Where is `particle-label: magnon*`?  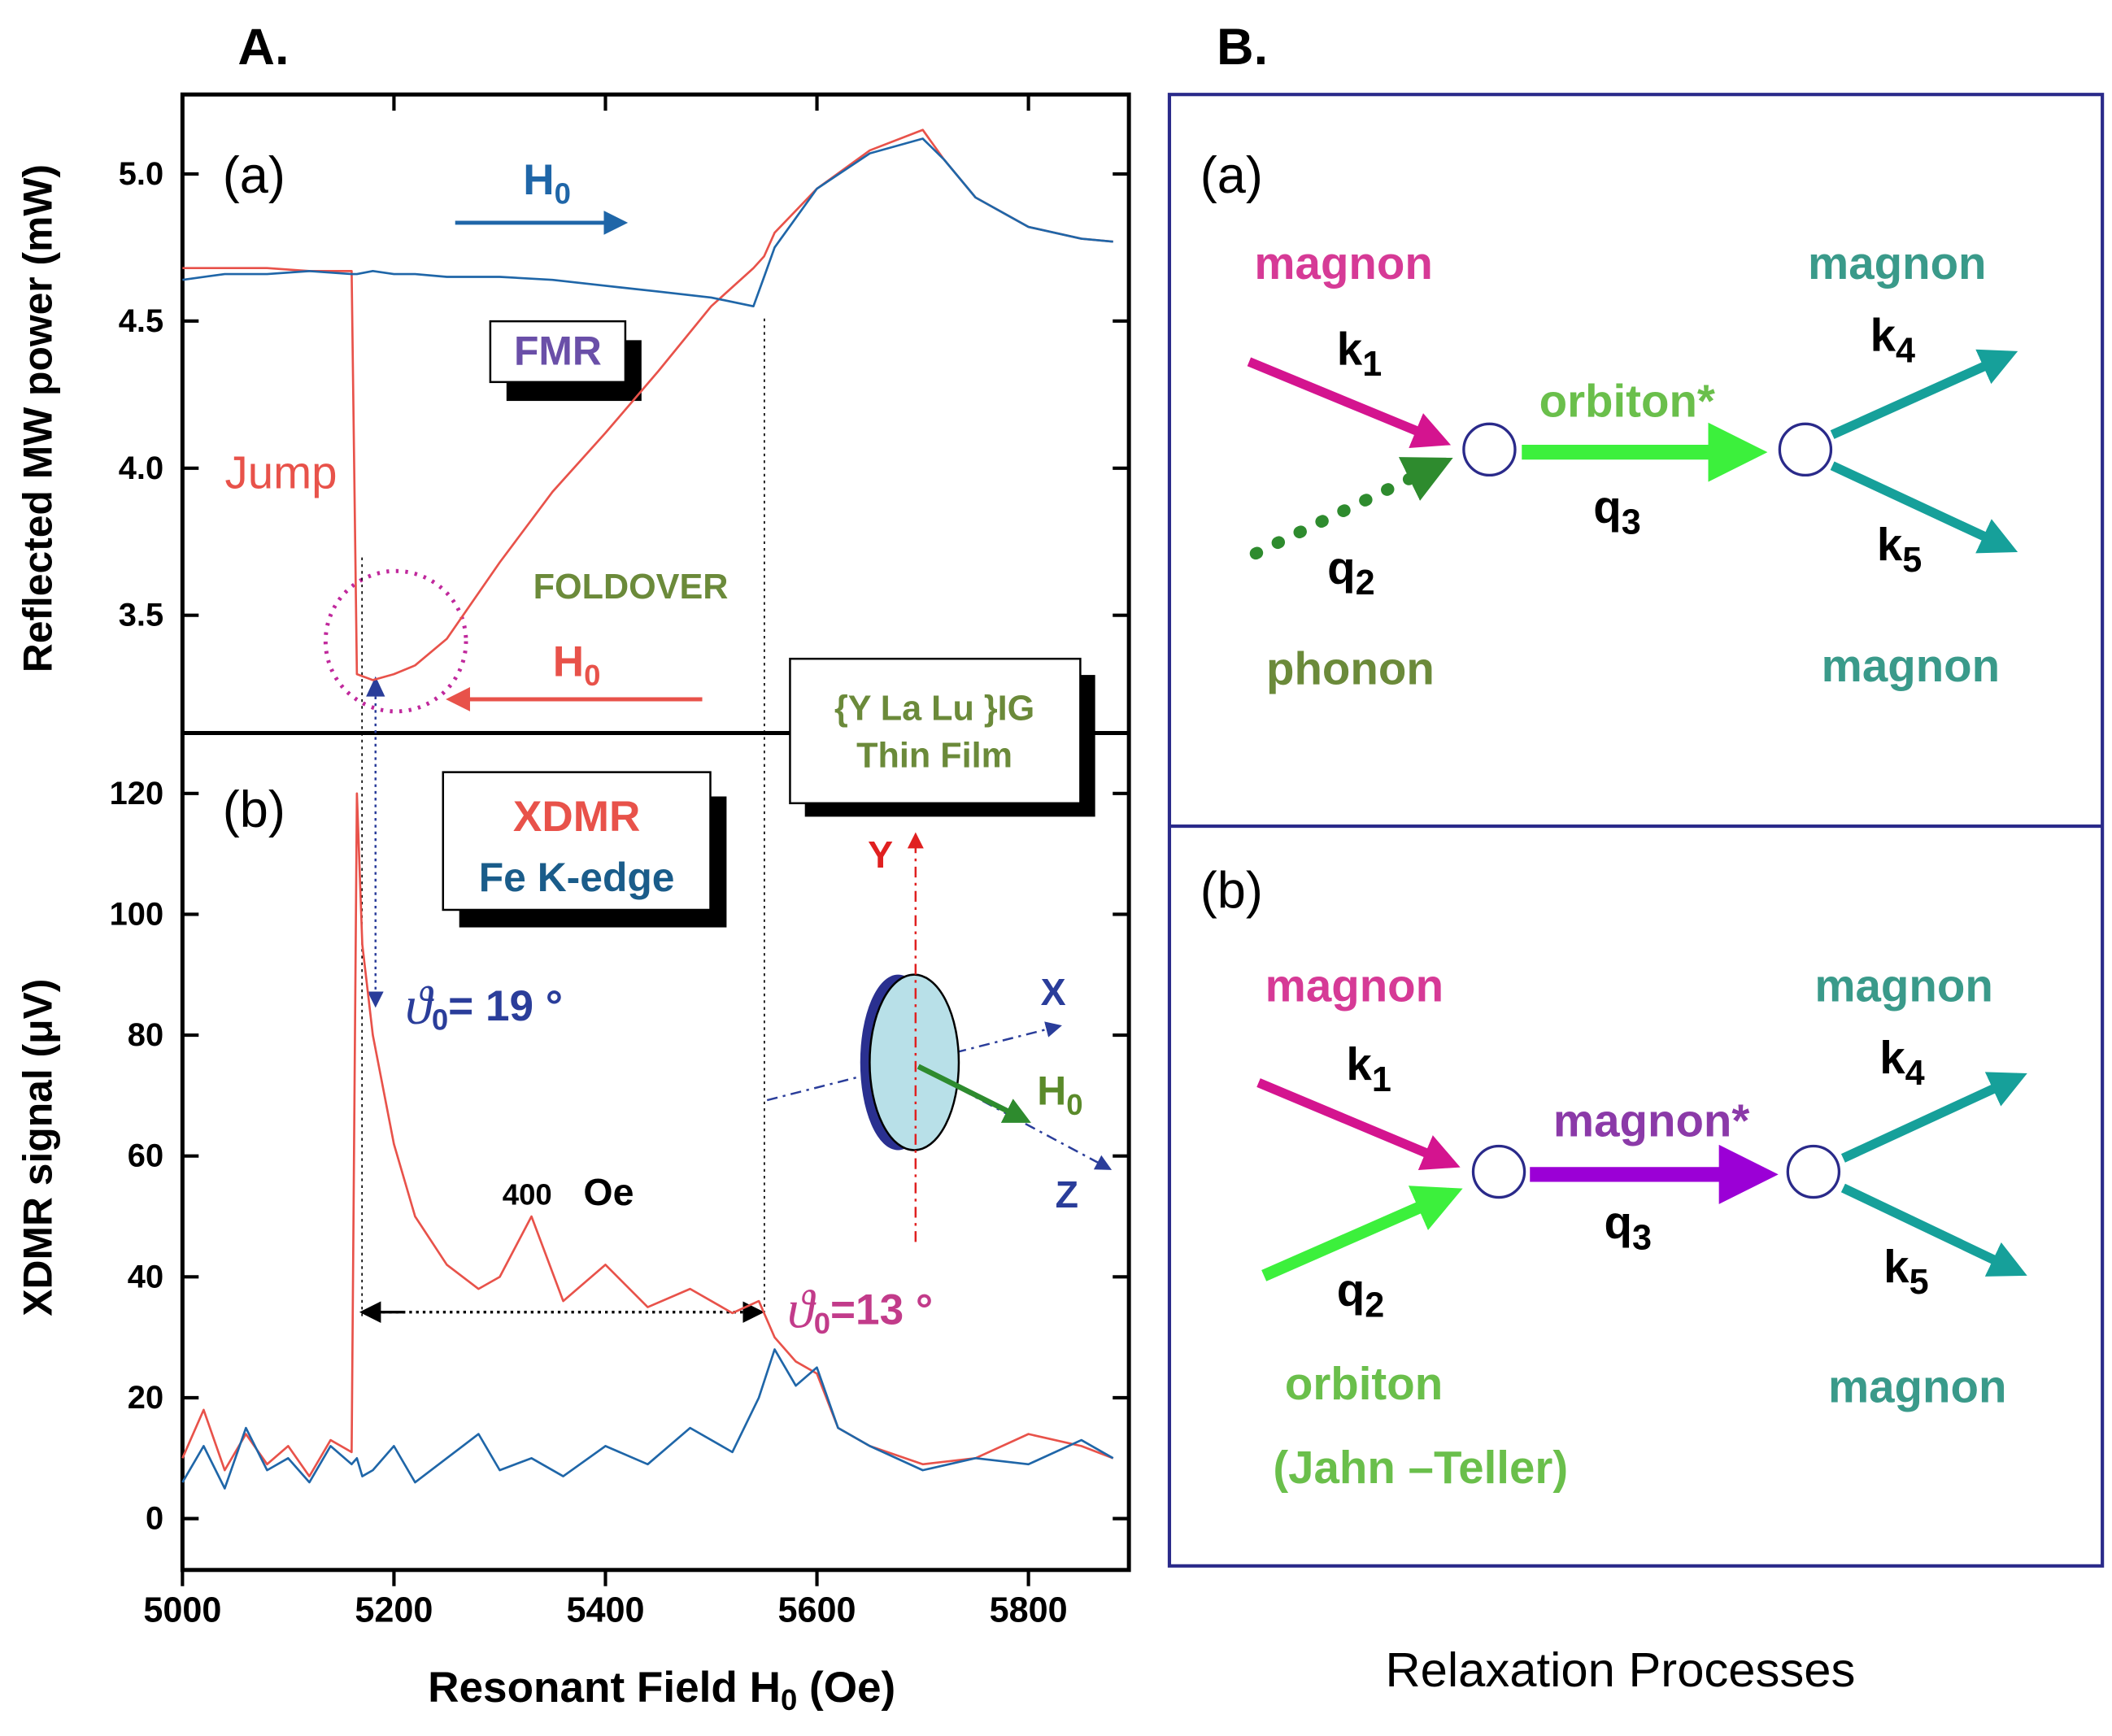
particle-label: magnon* is located at coordinates (1651, 1120).